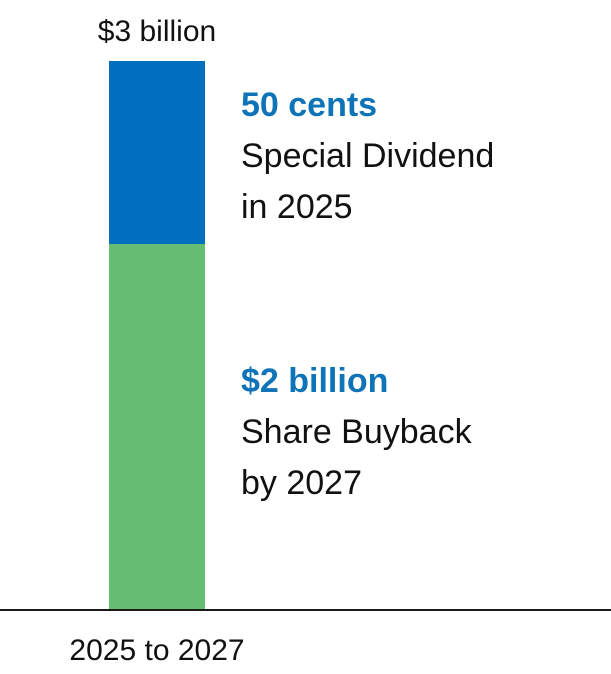 The height and width of the screenshot is (674, 611). What do you see at coordinates (314, 381) in the screenshot?
I see `buyback-value-label: $2 billion` at bounding box center [314, 381].